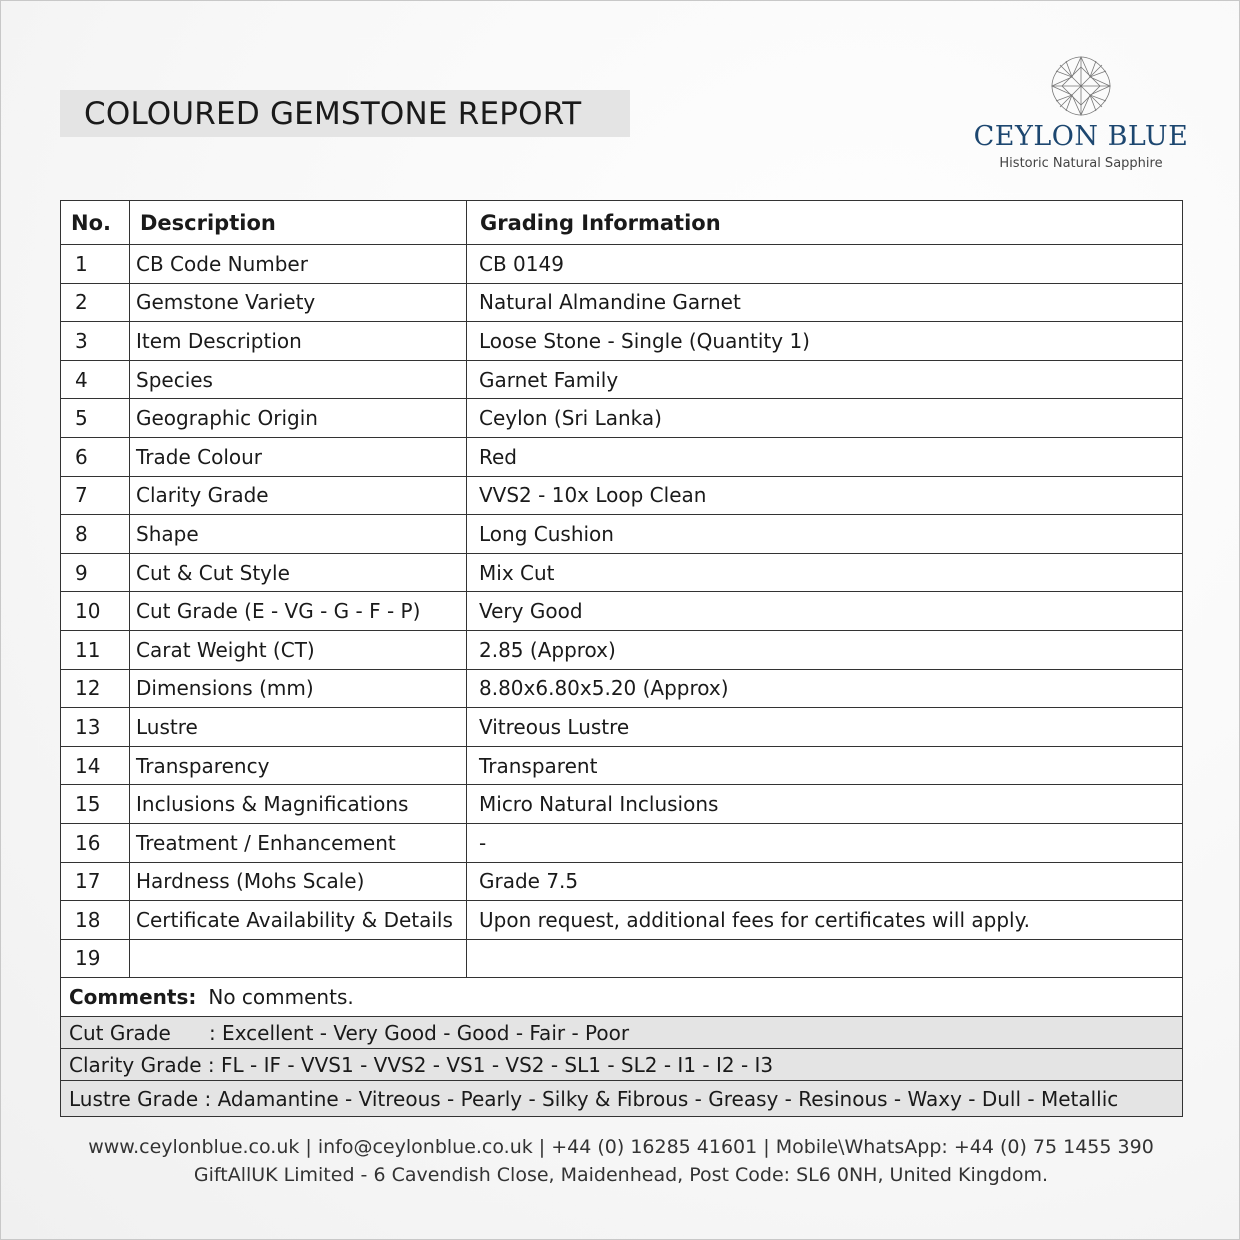 Image resolution: width=1240 pixels, height=1240 pixels. I want to click on table-row: 7 Clarity Grade VVS2 - 10x Loop Clean, so click(621, 495).